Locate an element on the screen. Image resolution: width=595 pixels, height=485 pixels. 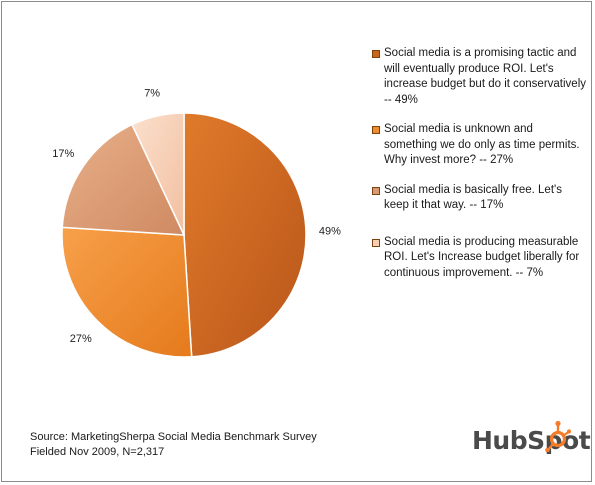
slice-data-label: 17% is located at coordinates (63, 154).